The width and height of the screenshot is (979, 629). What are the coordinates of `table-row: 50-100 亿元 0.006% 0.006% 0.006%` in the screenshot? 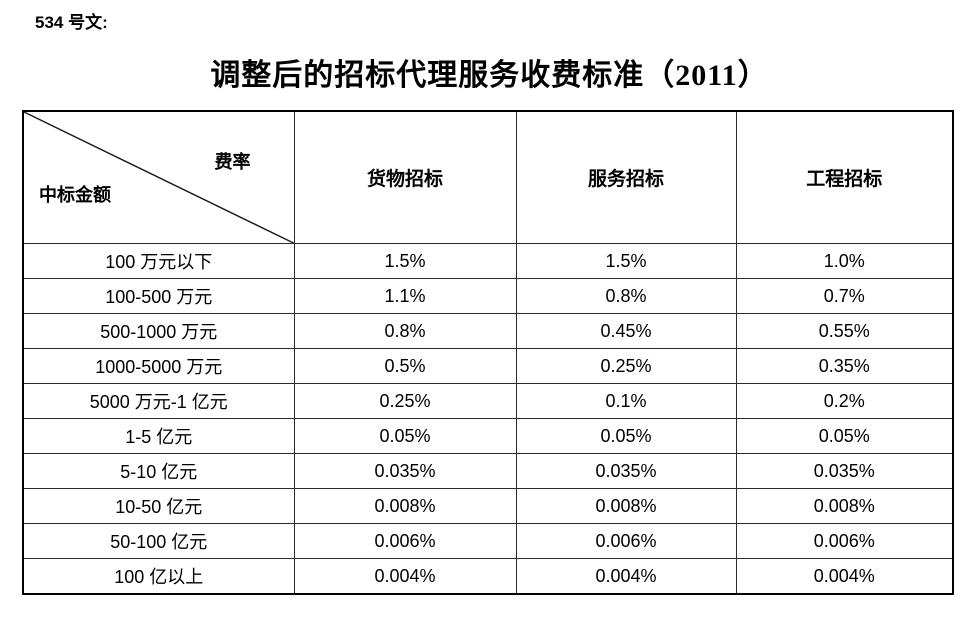 It's located at (488, 541).